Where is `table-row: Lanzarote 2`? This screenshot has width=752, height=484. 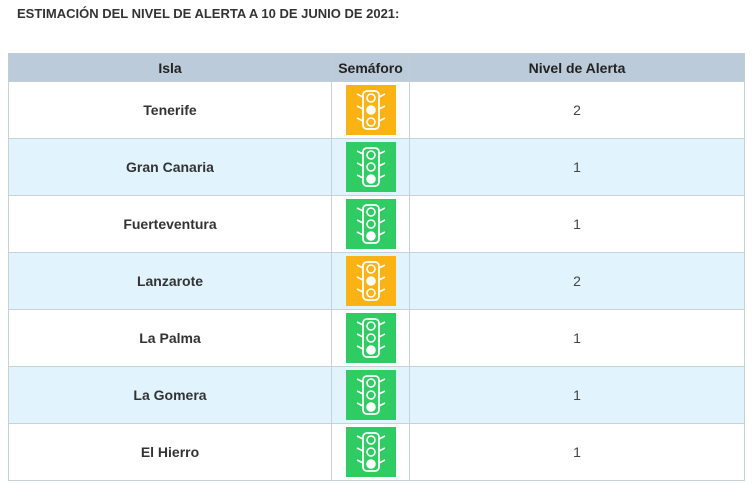 table-row: Lanzarote 2 is located at coordinates (376, 281).